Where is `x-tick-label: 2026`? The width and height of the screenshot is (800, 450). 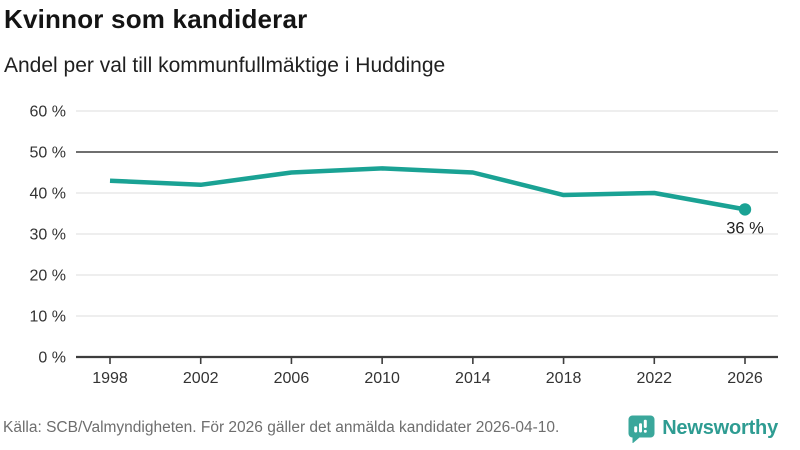 x-tick-label: 2026 is located at coordinates (745, 378).